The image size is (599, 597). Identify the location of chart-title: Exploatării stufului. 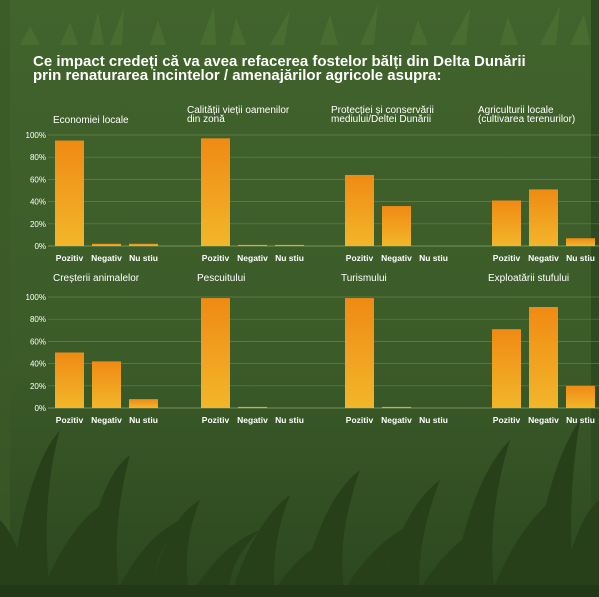
(528, 278).